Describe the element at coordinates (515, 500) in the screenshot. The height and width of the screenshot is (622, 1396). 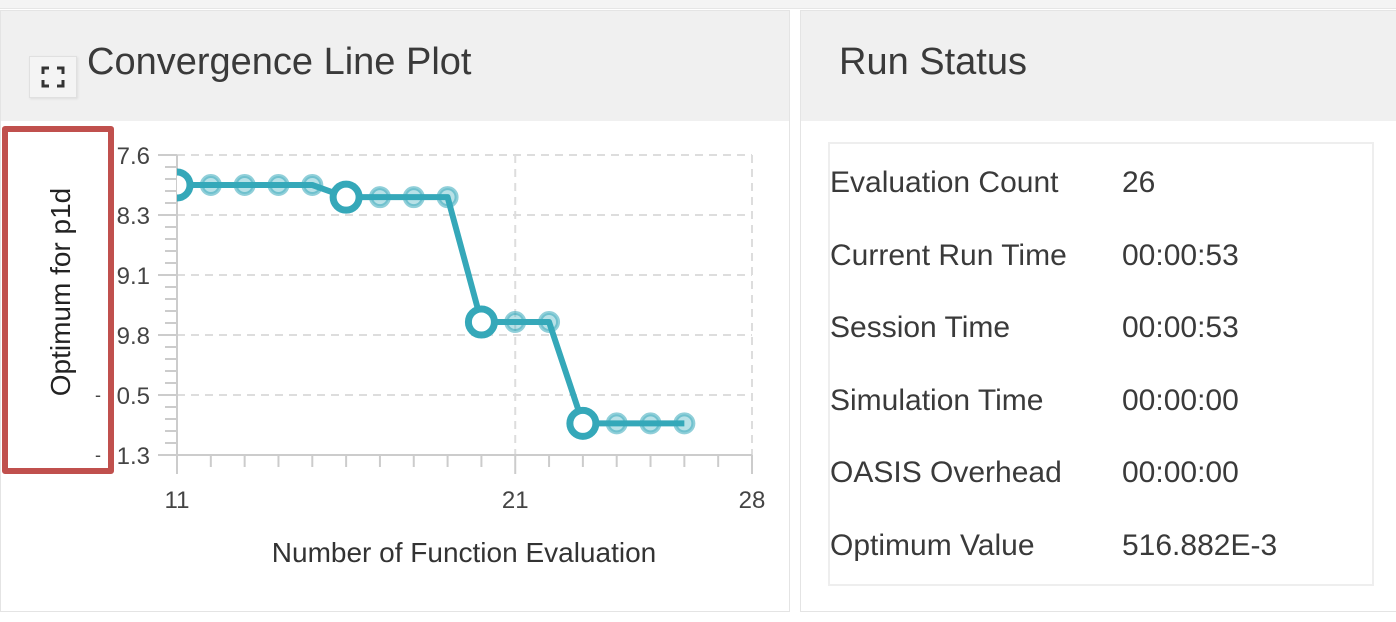
I see `x-tick-label: 21` at that location.